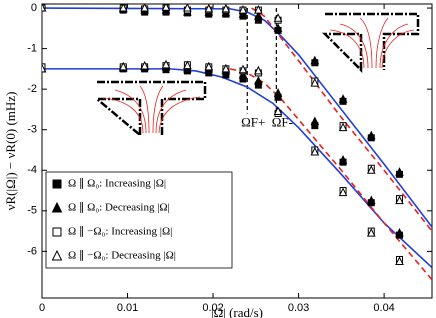  Describe the element at coordinates (122, 256) in the screenshot. I see `legend-label: Ω ∥ −Ω₀: Decreasing |Ω|` at that location.